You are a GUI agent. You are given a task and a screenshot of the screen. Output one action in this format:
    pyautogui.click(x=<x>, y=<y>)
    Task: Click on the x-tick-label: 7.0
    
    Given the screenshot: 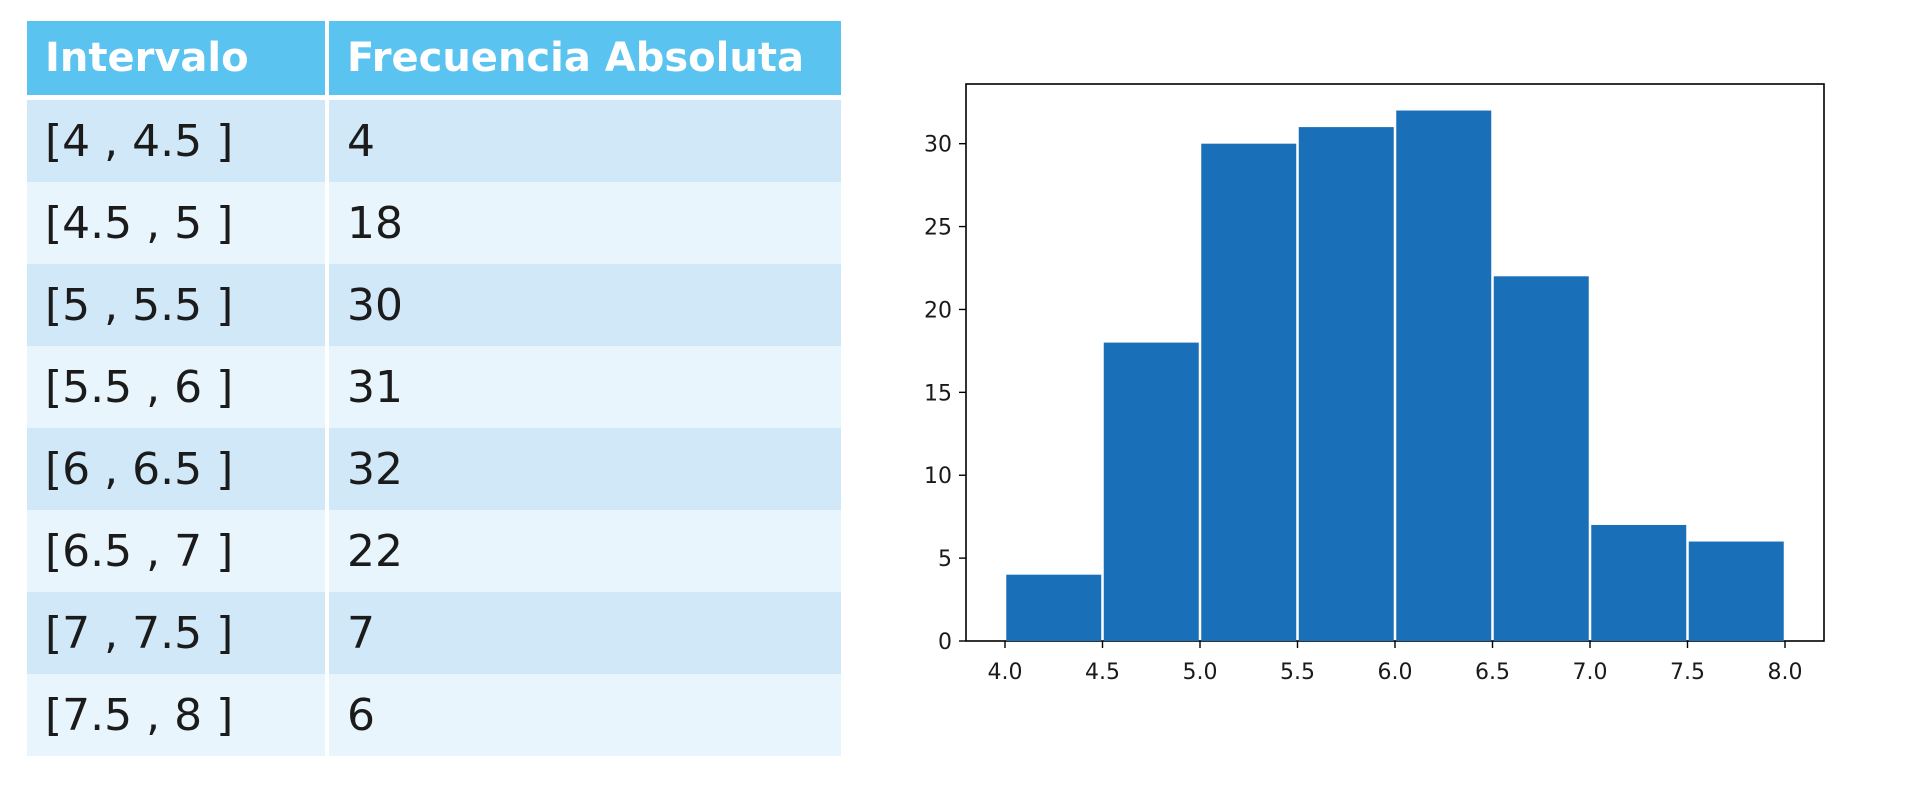 What is the action you would take?
    pyautogui.click(x=1590, y=672)
    